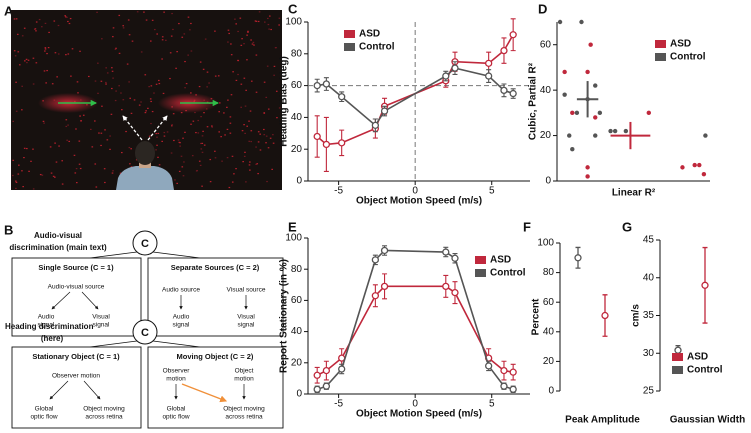 The height and width of the screenshot is (433, 751). What do you see at coordinates (649, 240) in the screenshot?
I see `y-tick-label: 45` at bounding box center [649, 240].